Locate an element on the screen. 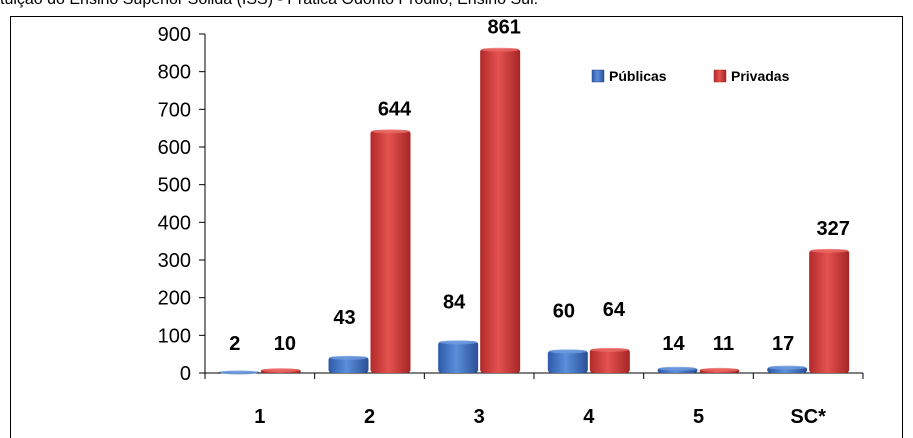 The width and height of the screenshot is (913, 438). y-tick-label: 900 is located at coordinates (174, 35).